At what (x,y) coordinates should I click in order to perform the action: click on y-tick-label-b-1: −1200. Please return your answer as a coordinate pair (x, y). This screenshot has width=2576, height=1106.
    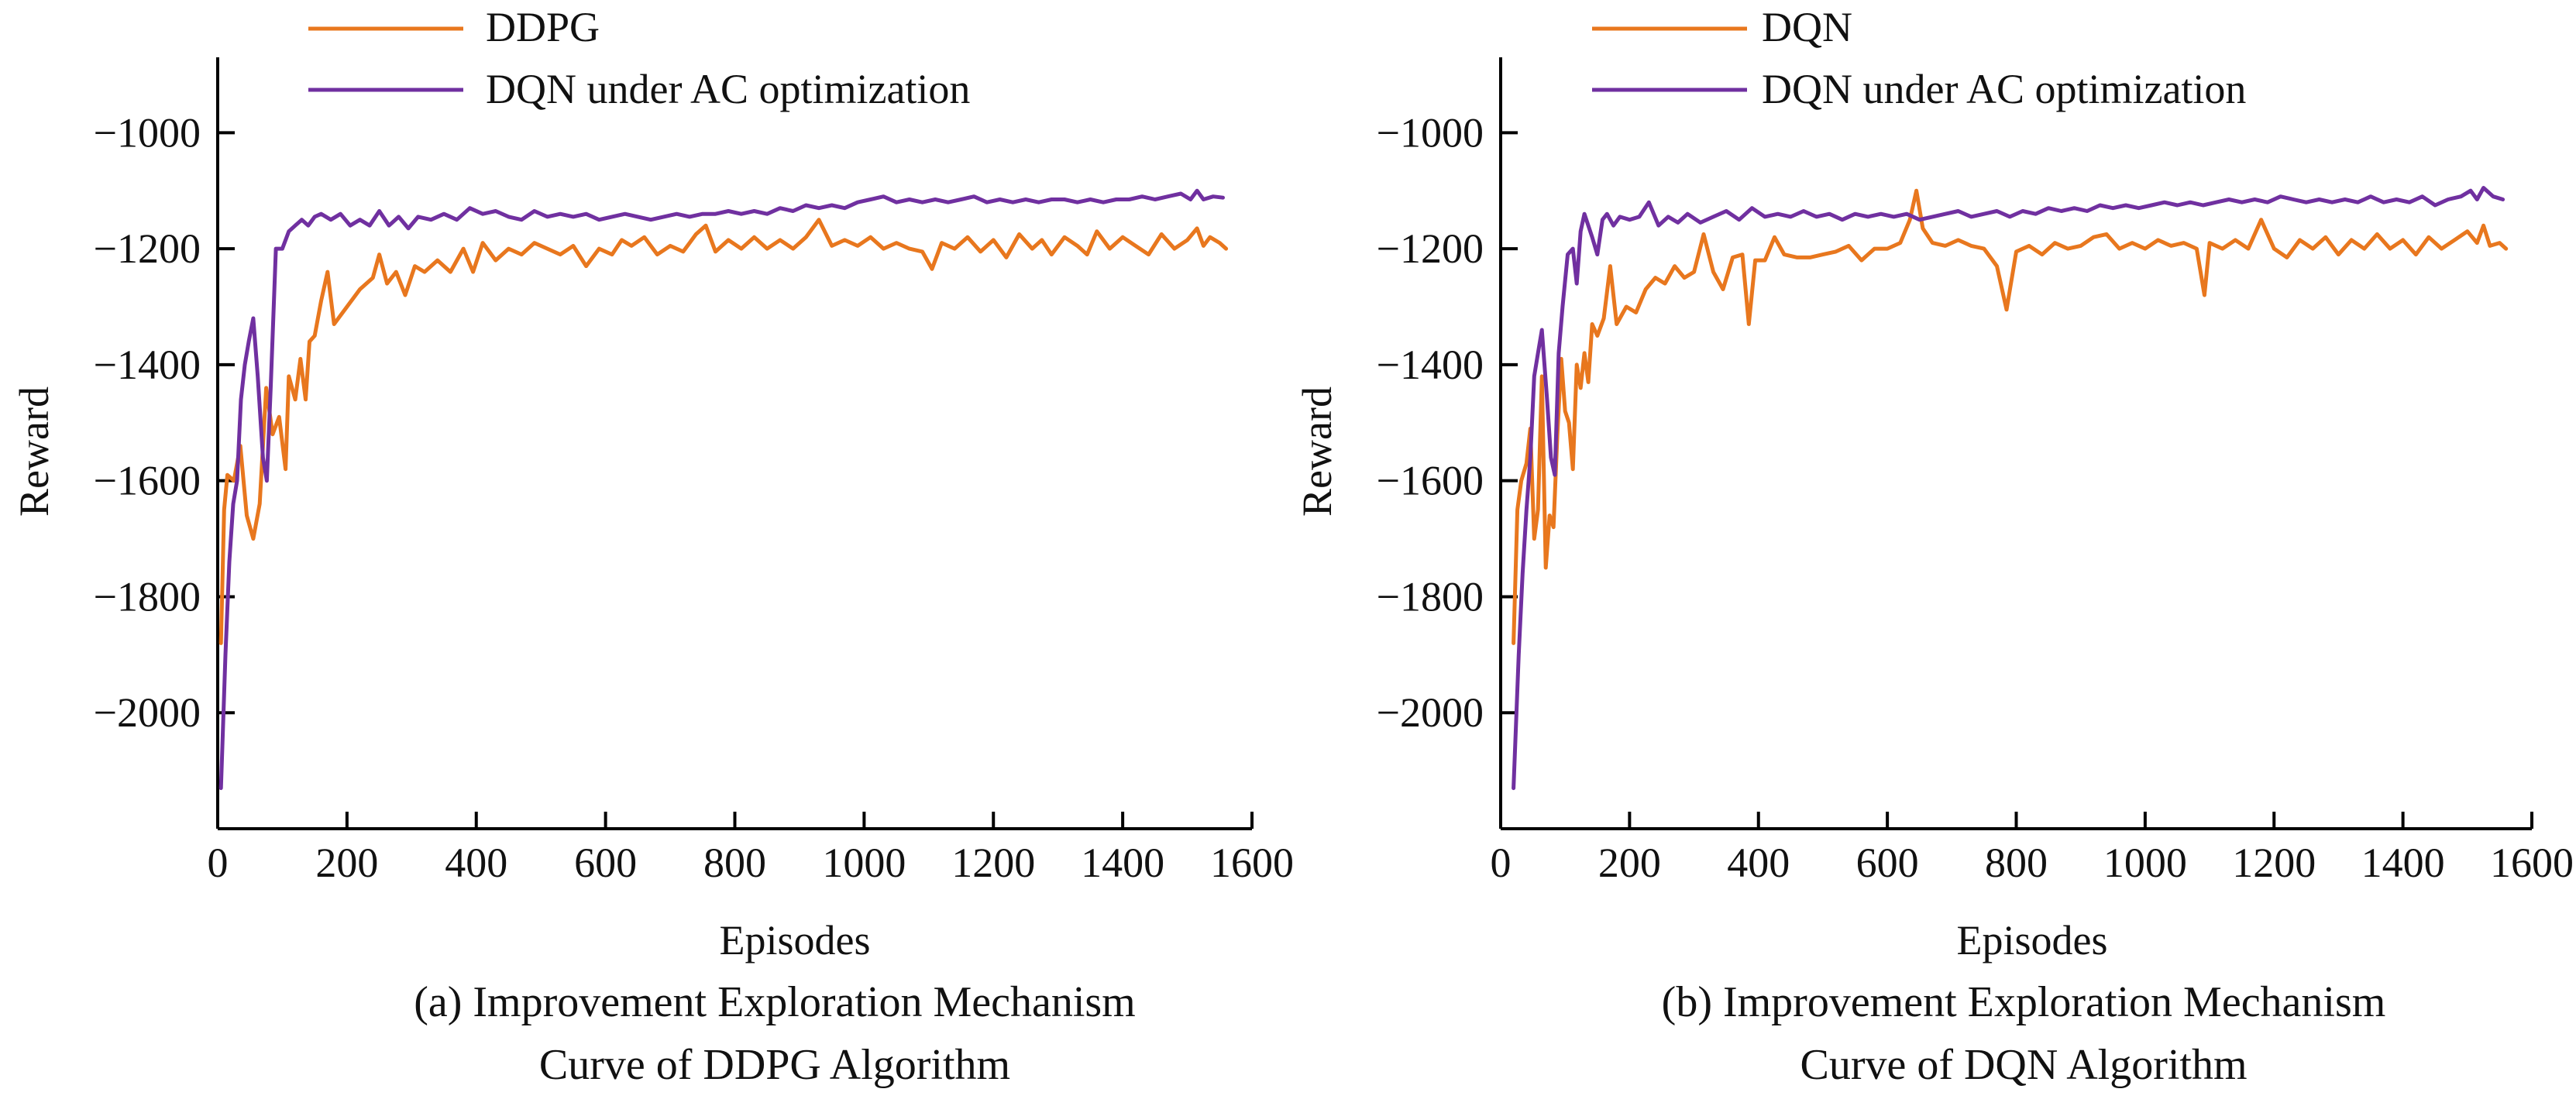
    Looking at the image, I should click on (1430, 248).